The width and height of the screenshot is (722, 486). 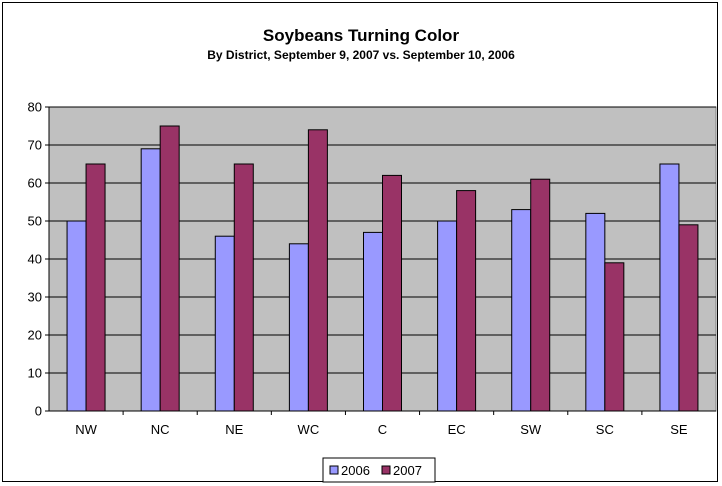 I want to click on bar-2006-SE, so click(x=669, y=287).